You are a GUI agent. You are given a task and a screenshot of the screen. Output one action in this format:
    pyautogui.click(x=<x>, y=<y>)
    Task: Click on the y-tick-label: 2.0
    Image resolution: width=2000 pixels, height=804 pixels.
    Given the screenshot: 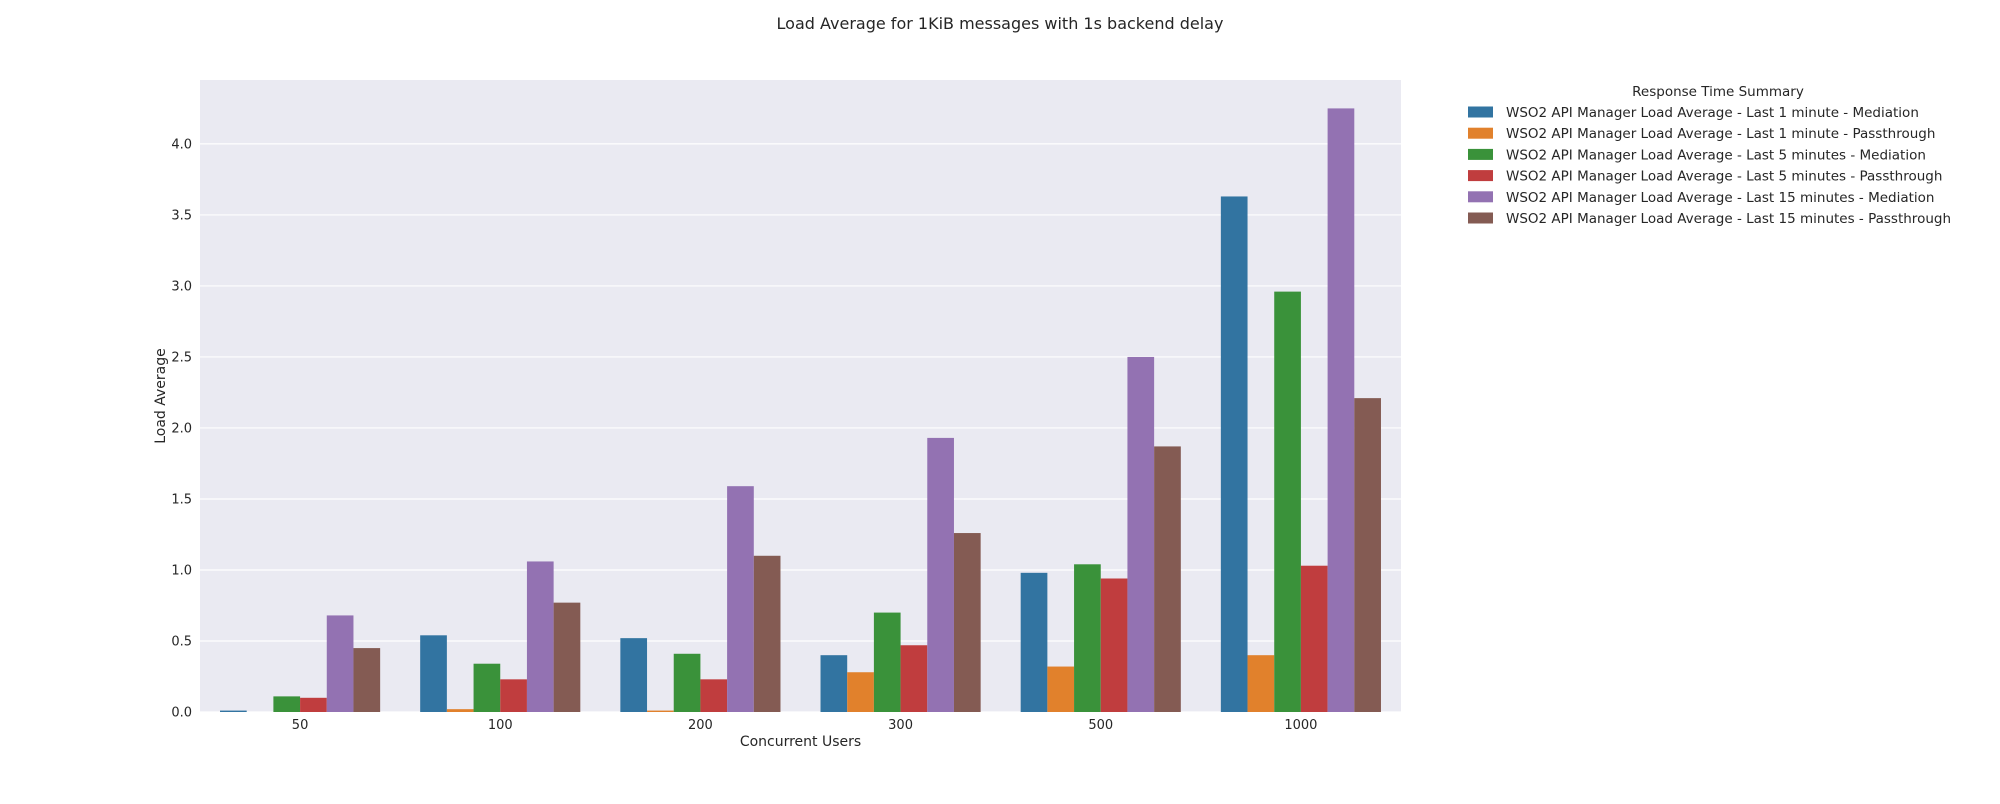 What is the action you would take?
    pyautogui.click(x=181, y=428)
    